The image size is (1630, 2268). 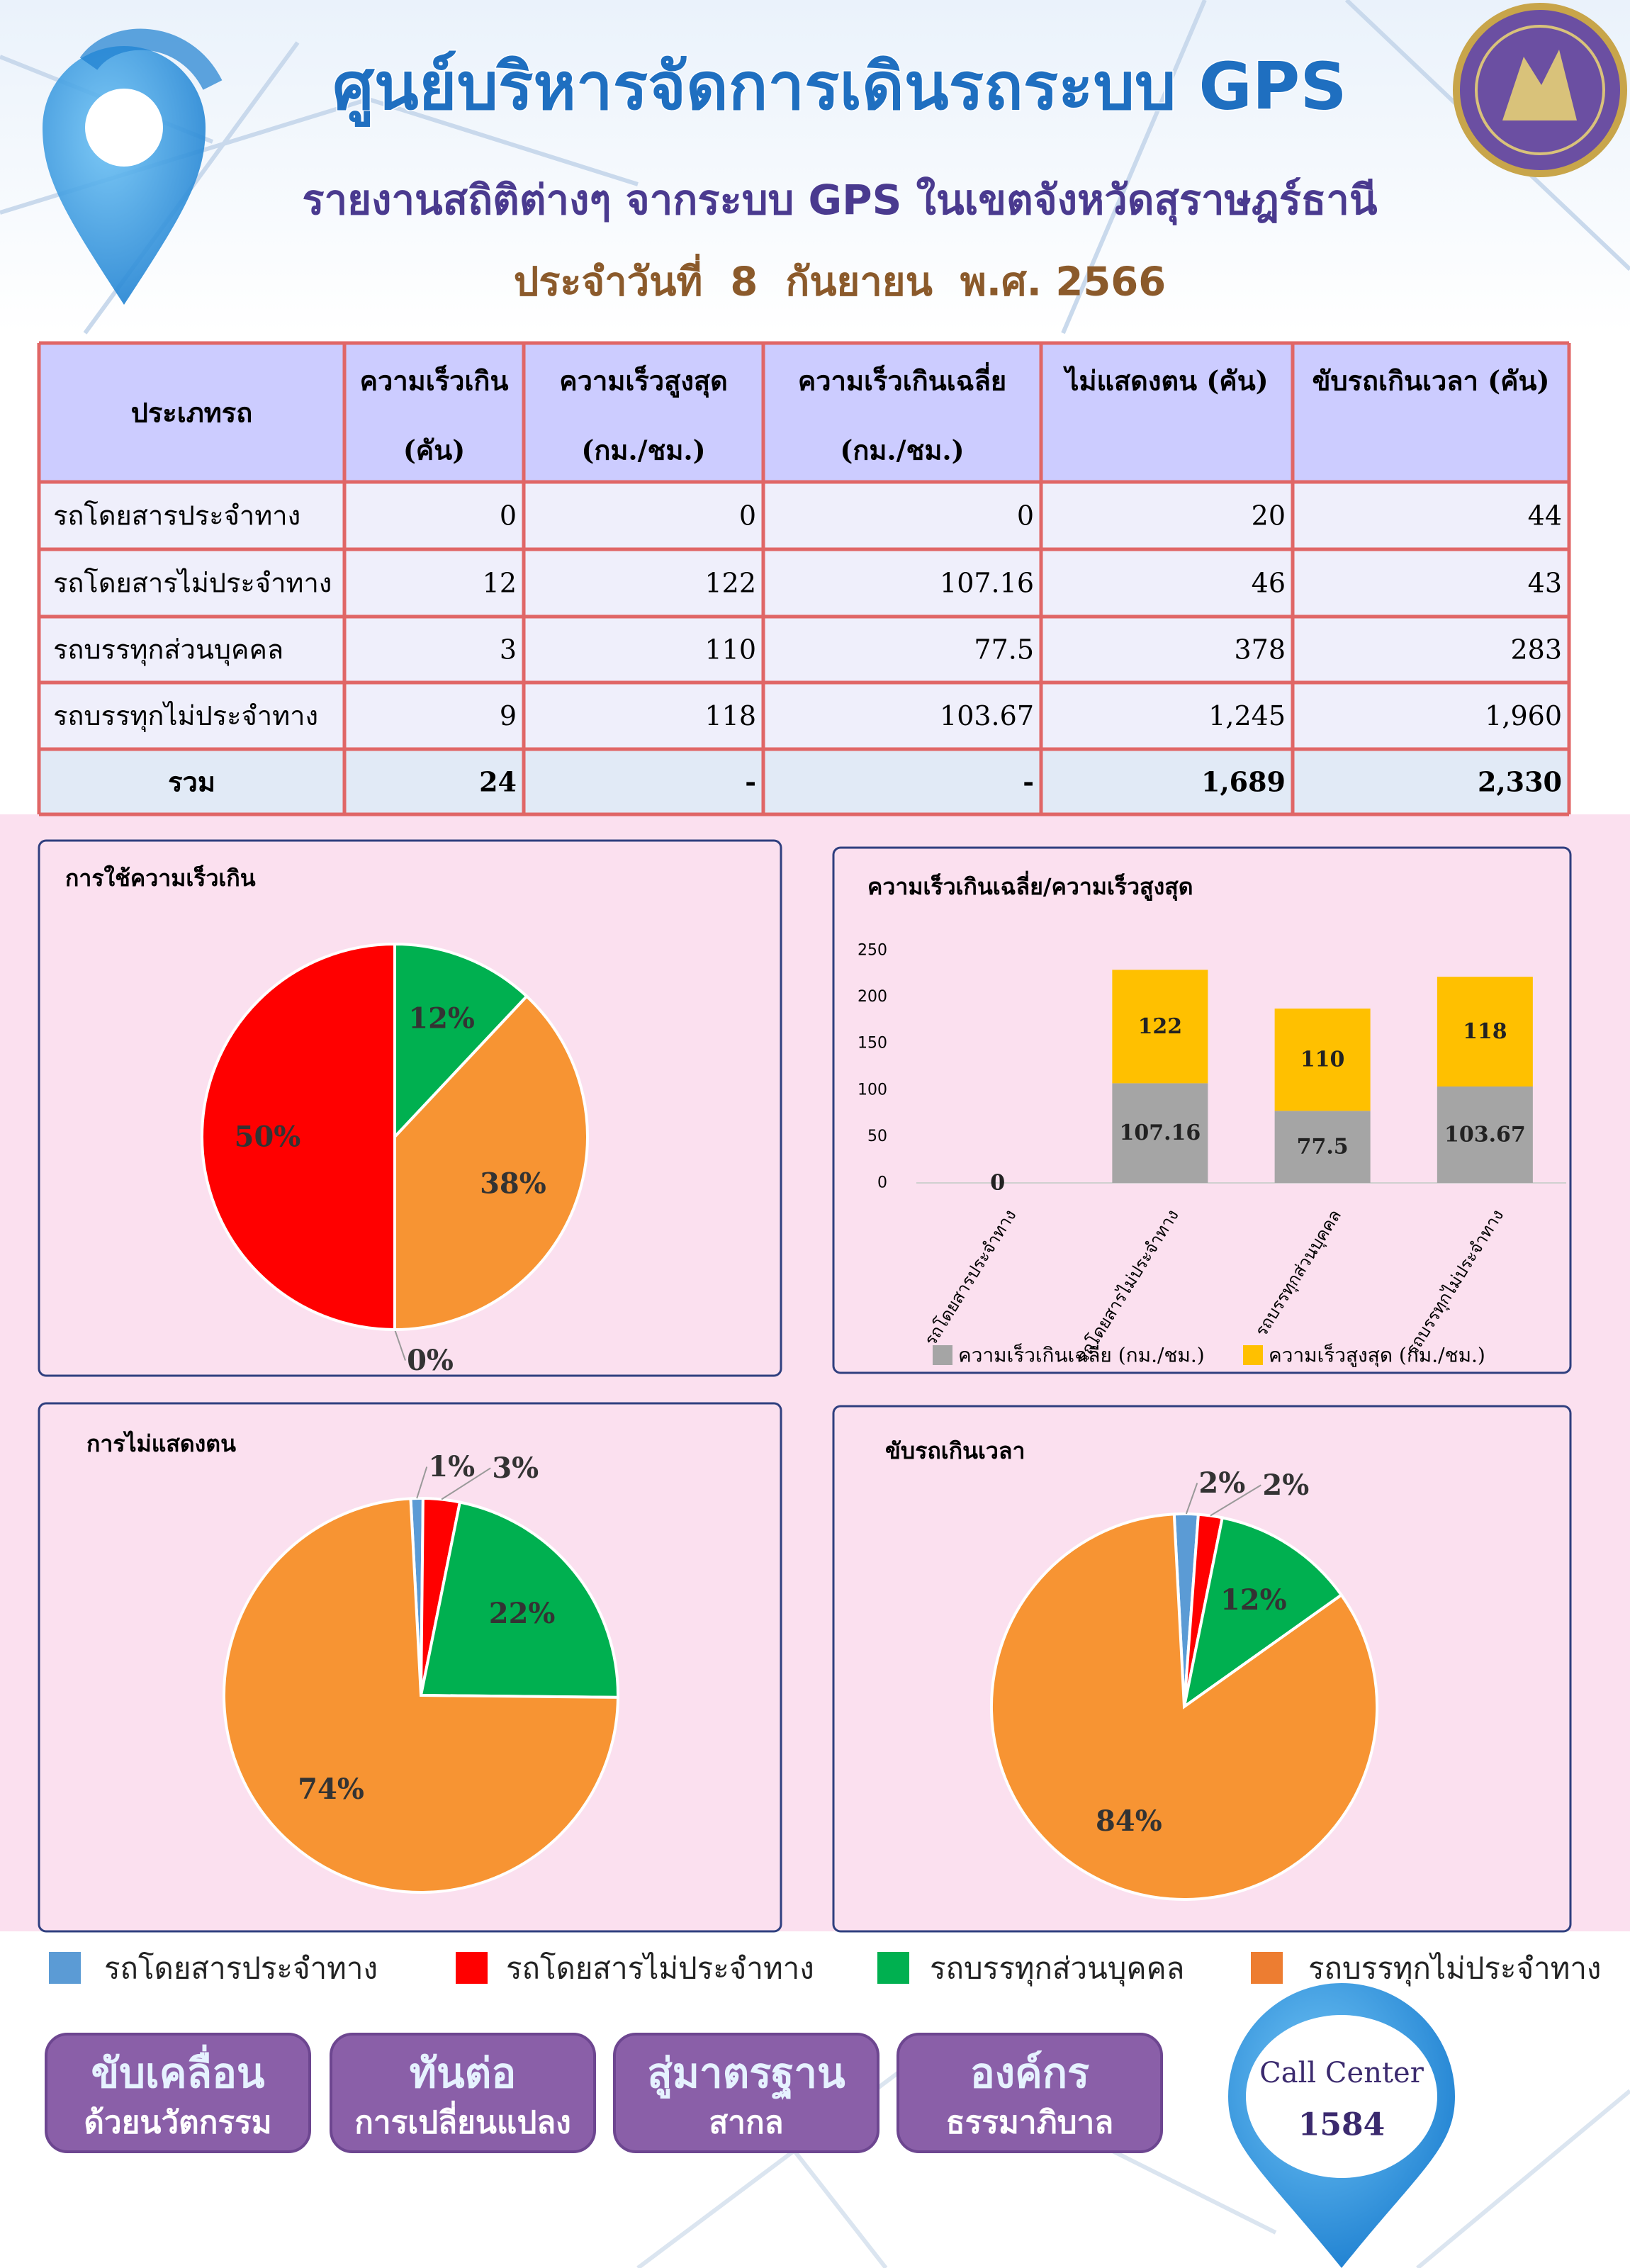 What do you see at coordinates (872, 1090) in the screenshot?
I see `y-tick-label: 100` at bounding box center [872, 1090].